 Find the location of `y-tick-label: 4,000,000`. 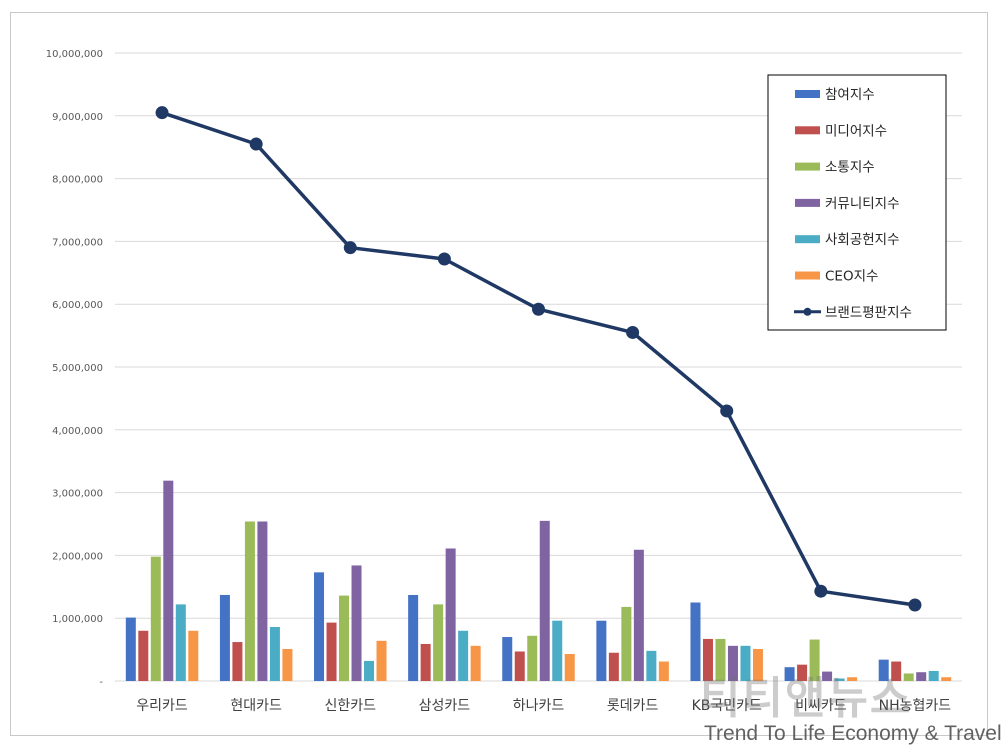

y-tick-label: 4,000,000 is located at coordinates (77, 431).